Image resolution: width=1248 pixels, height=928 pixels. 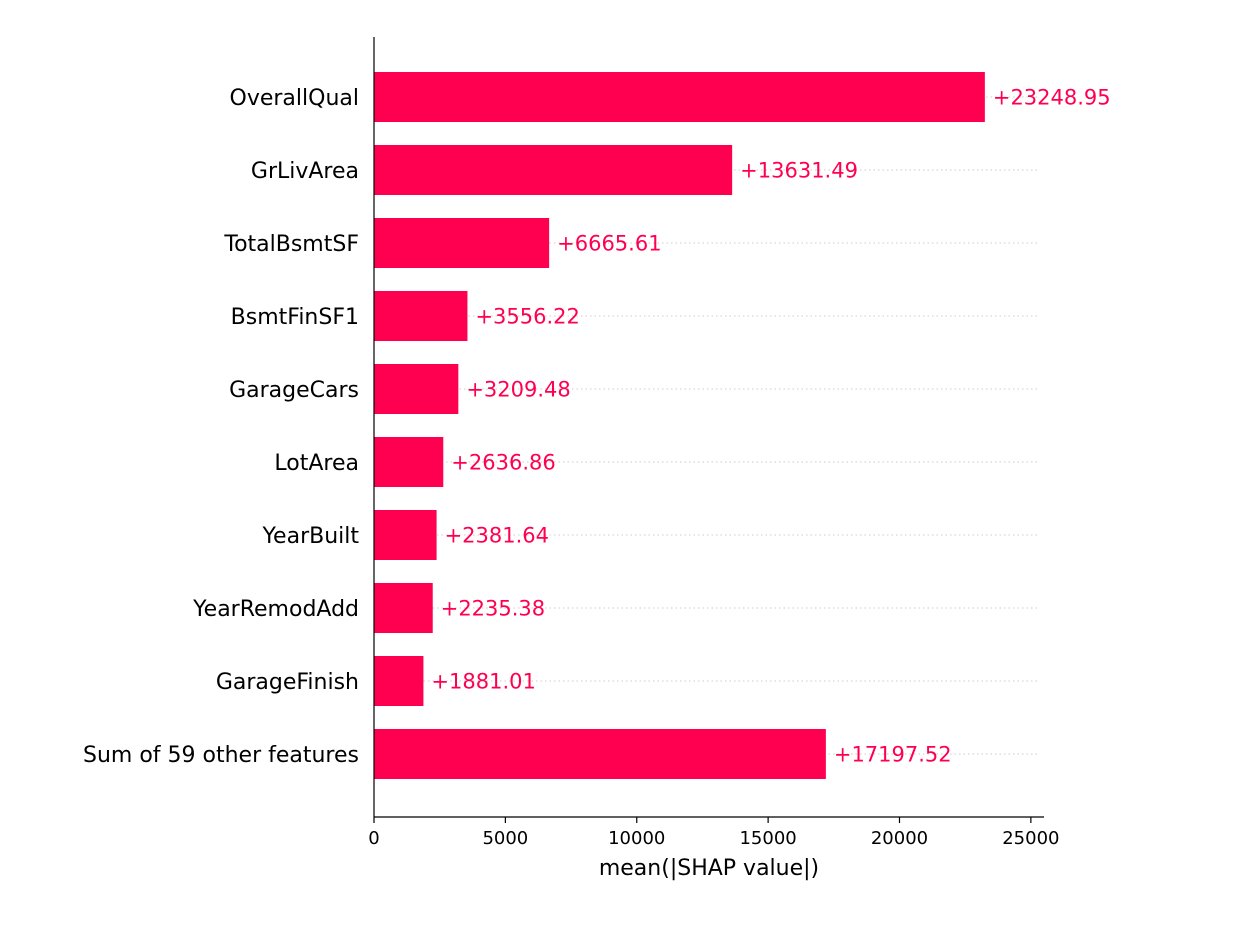 I want to click on value-label: +23248.95, so click(x=1052, y=98).